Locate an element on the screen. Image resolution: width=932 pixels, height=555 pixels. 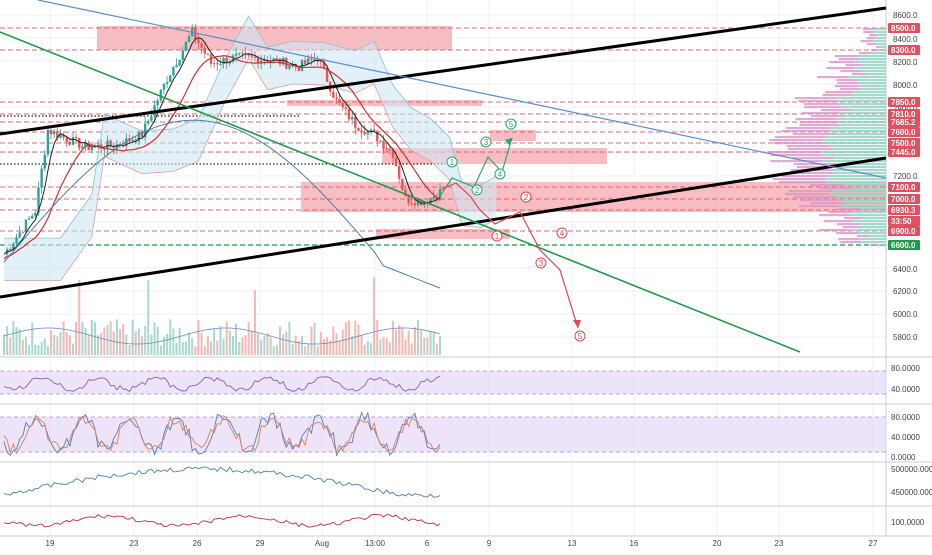
price-tag: 7850.0 is located at coordinates (904, 102).